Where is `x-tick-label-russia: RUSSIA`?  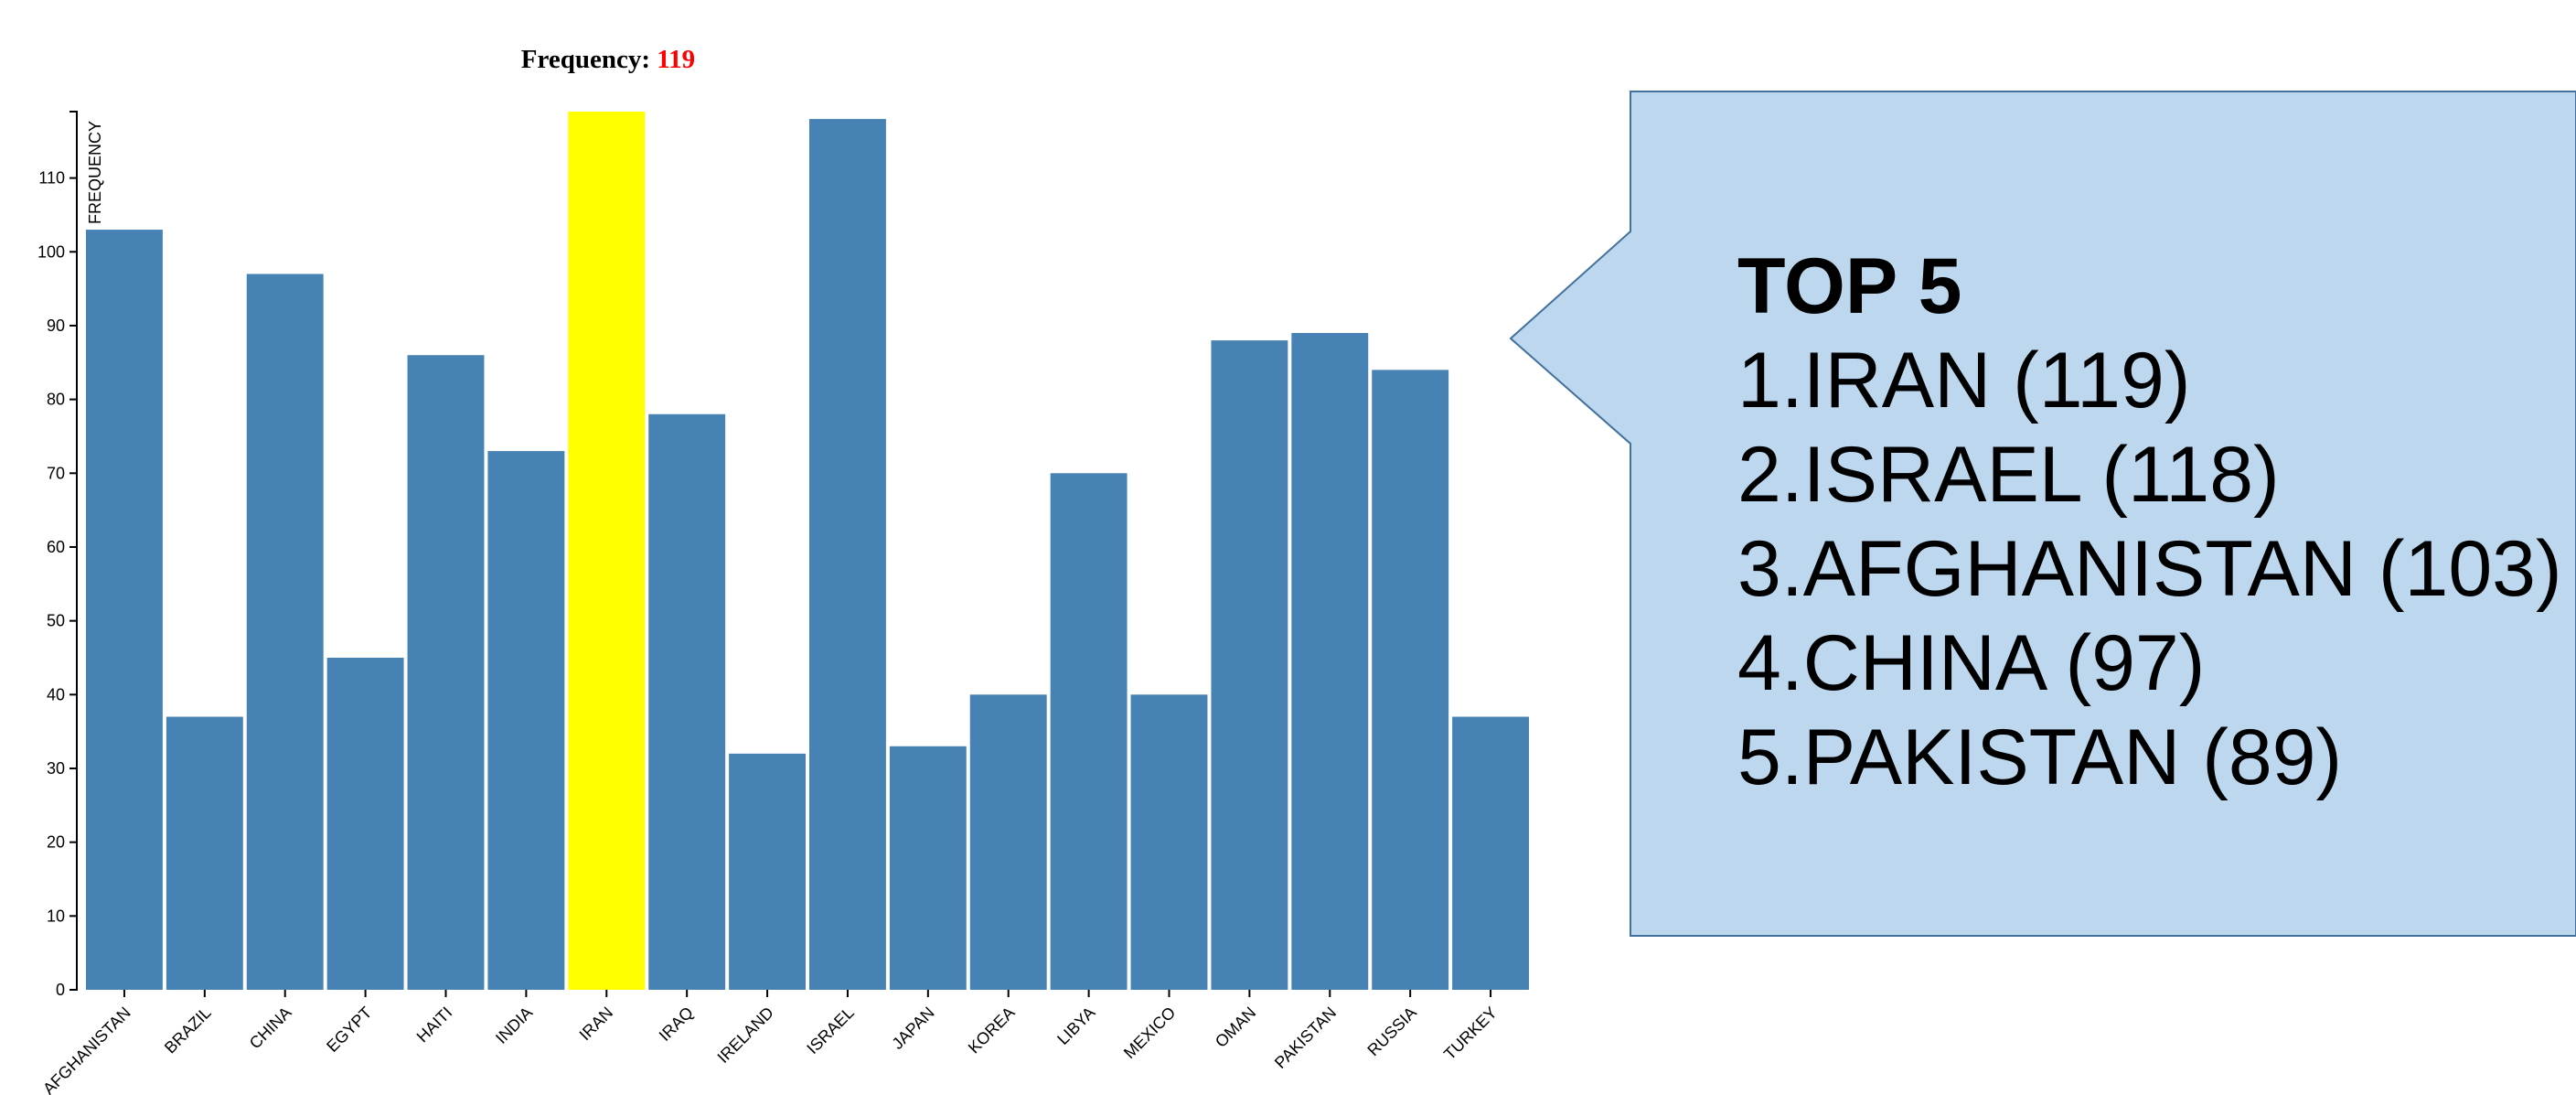 x-tick-label-russia: RUSSIA is located at coordinates (1391, 1032).